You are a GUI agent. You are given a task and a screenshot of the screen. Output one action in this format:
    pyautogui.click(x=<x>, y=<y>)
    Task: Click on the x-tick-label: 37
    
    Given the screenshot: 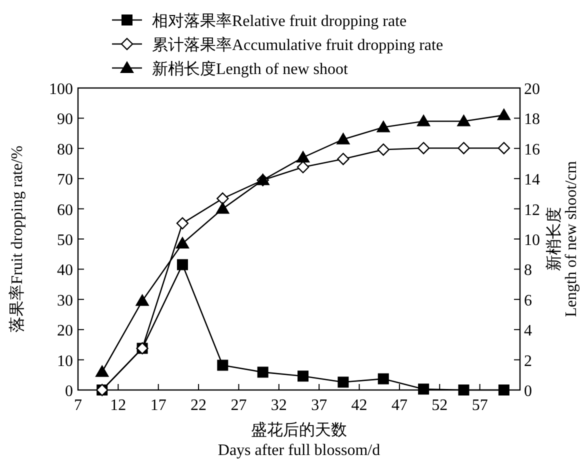 What is the action you would take?
    pyautogui.click(x=319, y=405)
    